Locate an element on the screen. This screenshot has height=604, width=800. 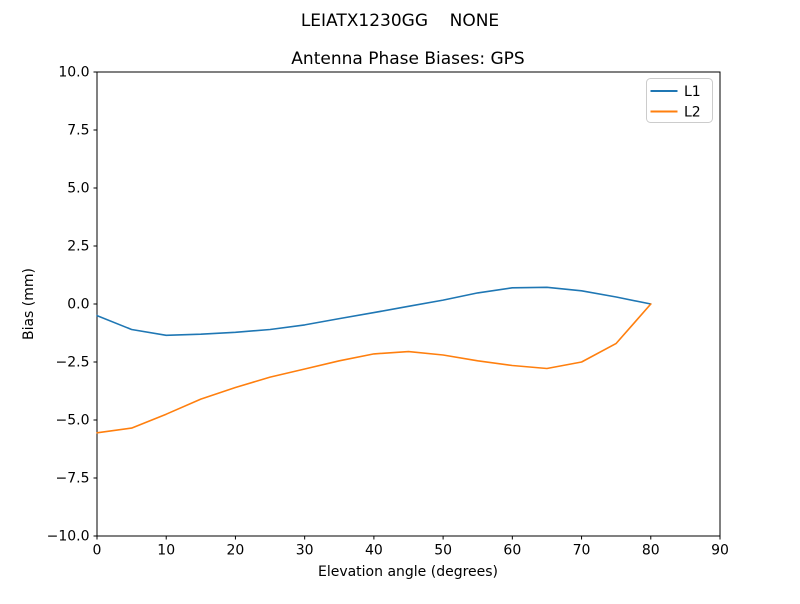
y-axis-ticks: −10.0 −7.5 −5.0 −2.5 0.0 2.5 5.0 7.5 10.0 is located at coordinates (72, 305).